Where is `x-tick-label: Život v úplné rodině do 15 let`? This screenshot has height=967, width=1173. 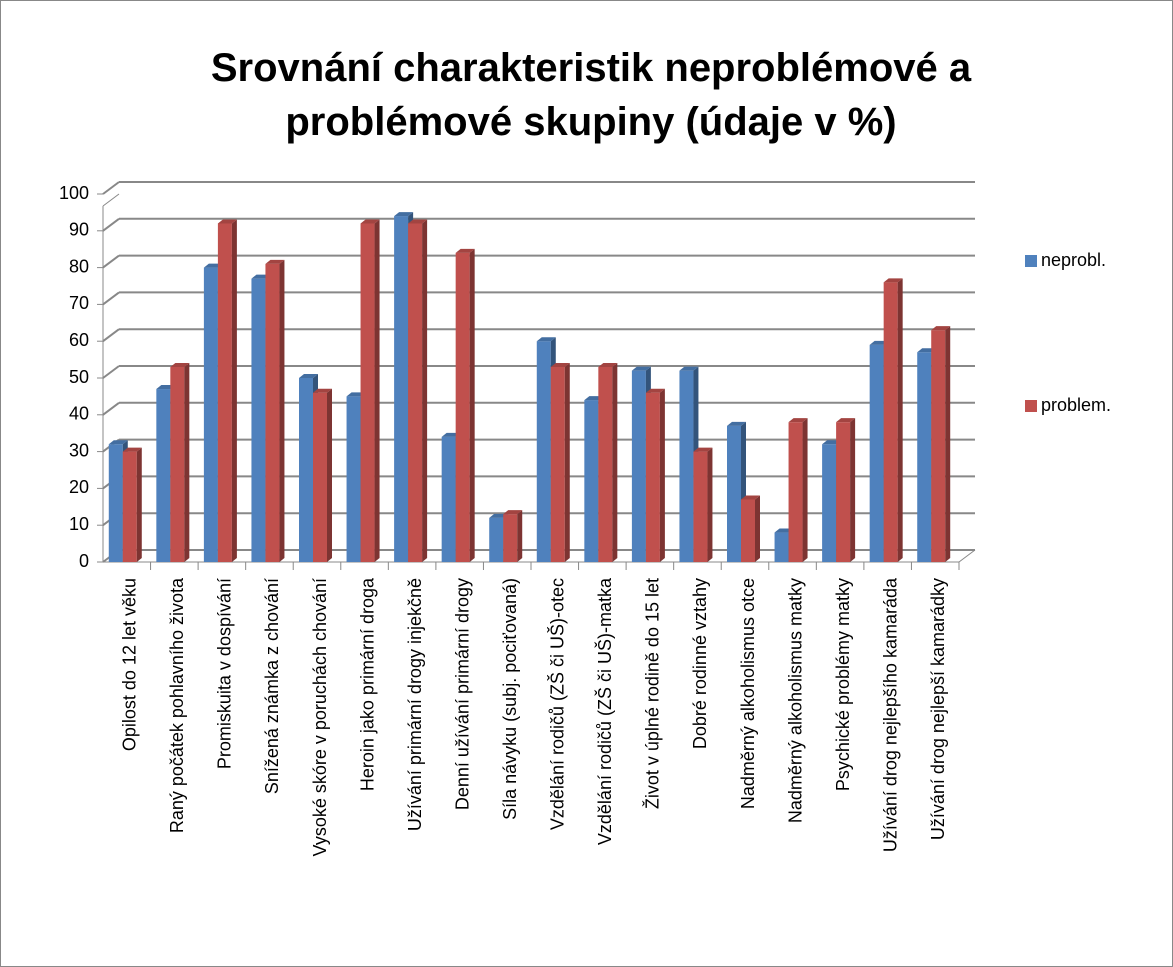 x-tick-label: Život v úplné rodině do 15 let is located at coordinates (653, 693).